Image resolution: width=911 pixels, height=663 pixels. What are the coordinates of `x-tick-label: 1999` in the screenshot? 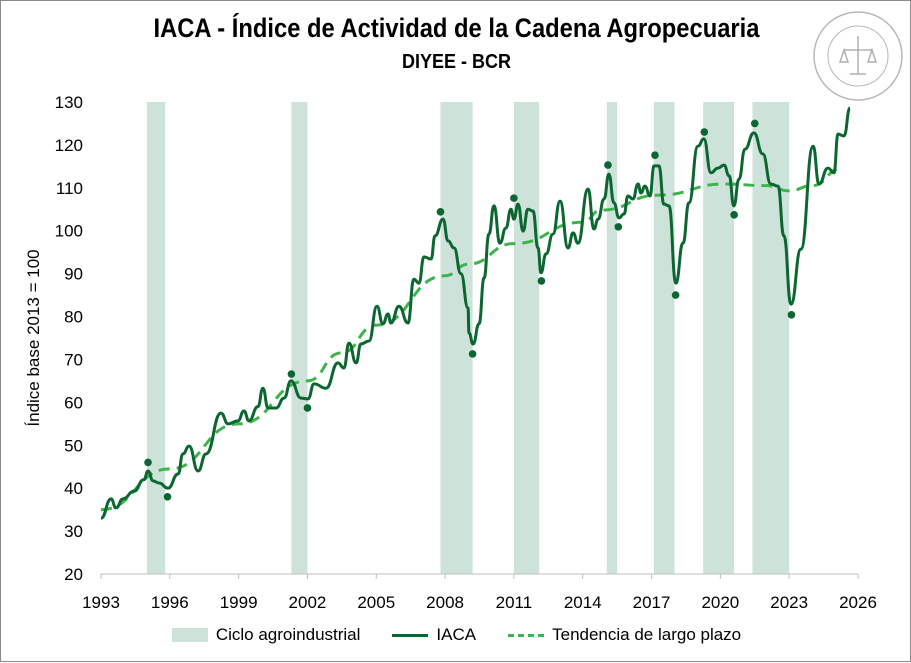 It's located at (239, 602).